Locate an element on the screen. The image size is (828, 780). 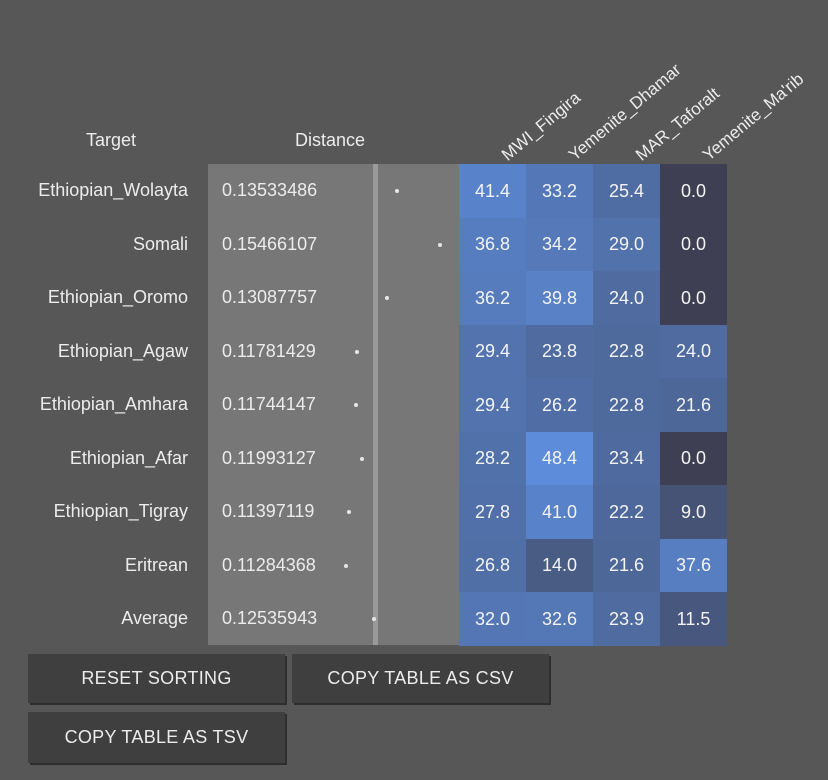
row-distance-value: 0.15466107 is located at coordinates (270, 243).